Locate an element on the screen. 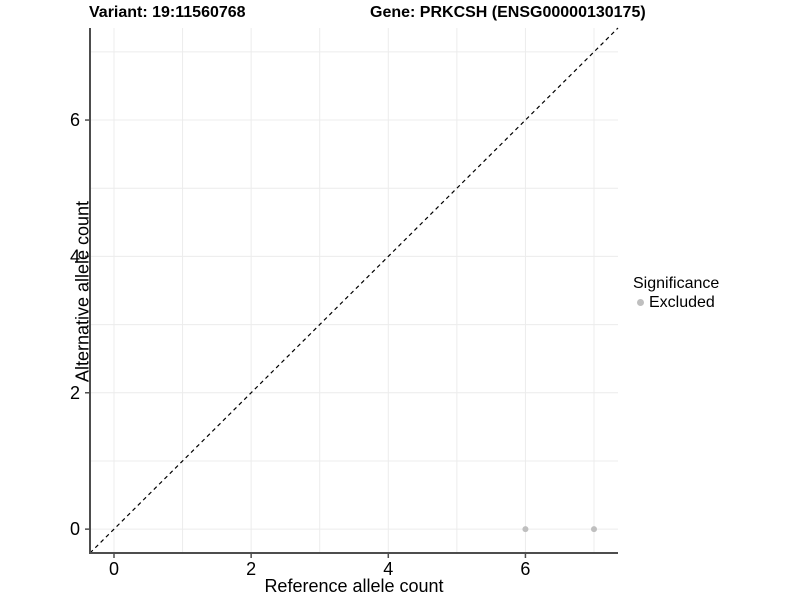  y-tick-label: 2 is located at coordinates (75, 393).